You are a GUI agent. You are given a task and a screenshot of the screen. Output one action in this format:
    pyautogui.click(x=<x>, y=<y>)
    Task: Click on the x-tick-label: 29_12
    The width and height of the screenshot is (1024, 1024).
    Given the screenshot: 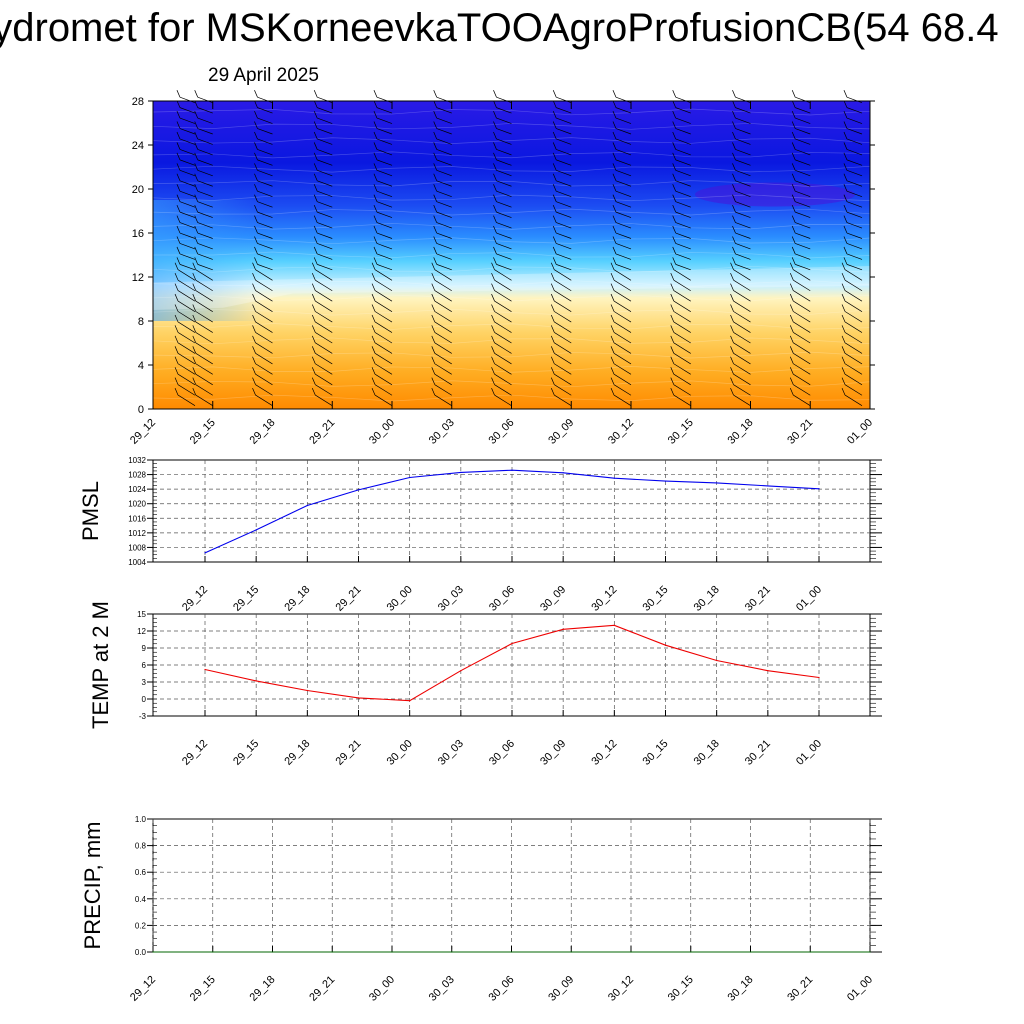 What is the action you would take?
    pyautogui.click(x=195, y=753)
    